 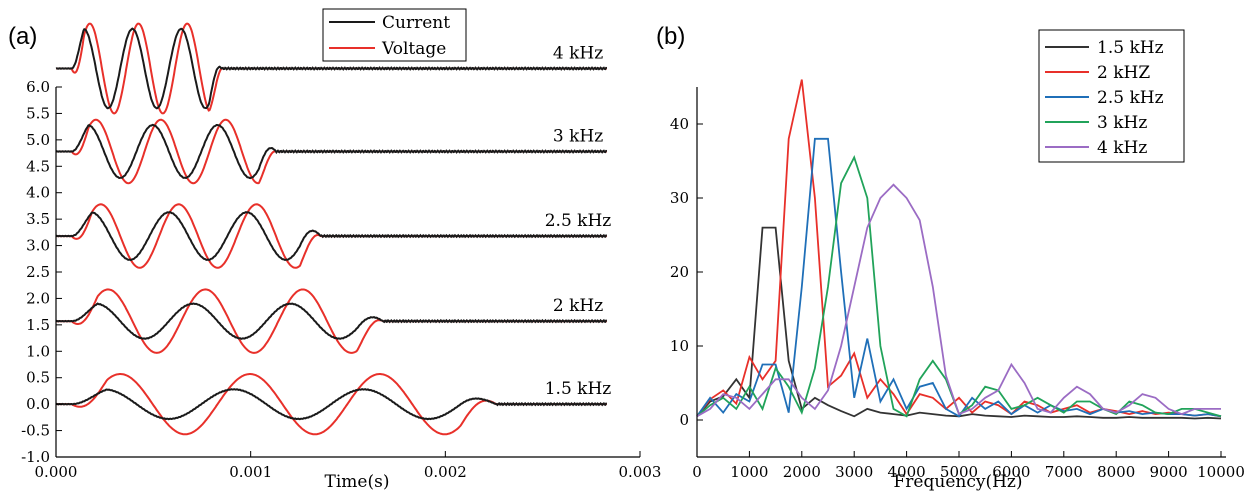 What do you see at coordinates (38, 246) in the screenshot?
I see `panel-a-ytick-label: 3.0` at bounding box center [38, 246].